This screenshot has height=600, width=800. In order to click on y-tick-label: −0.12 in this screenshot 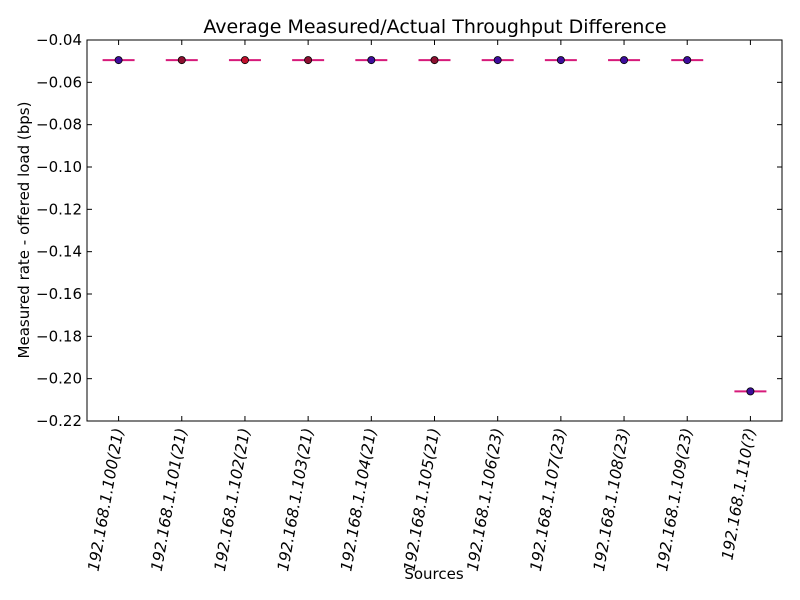, I will do `click(59, 209)`.